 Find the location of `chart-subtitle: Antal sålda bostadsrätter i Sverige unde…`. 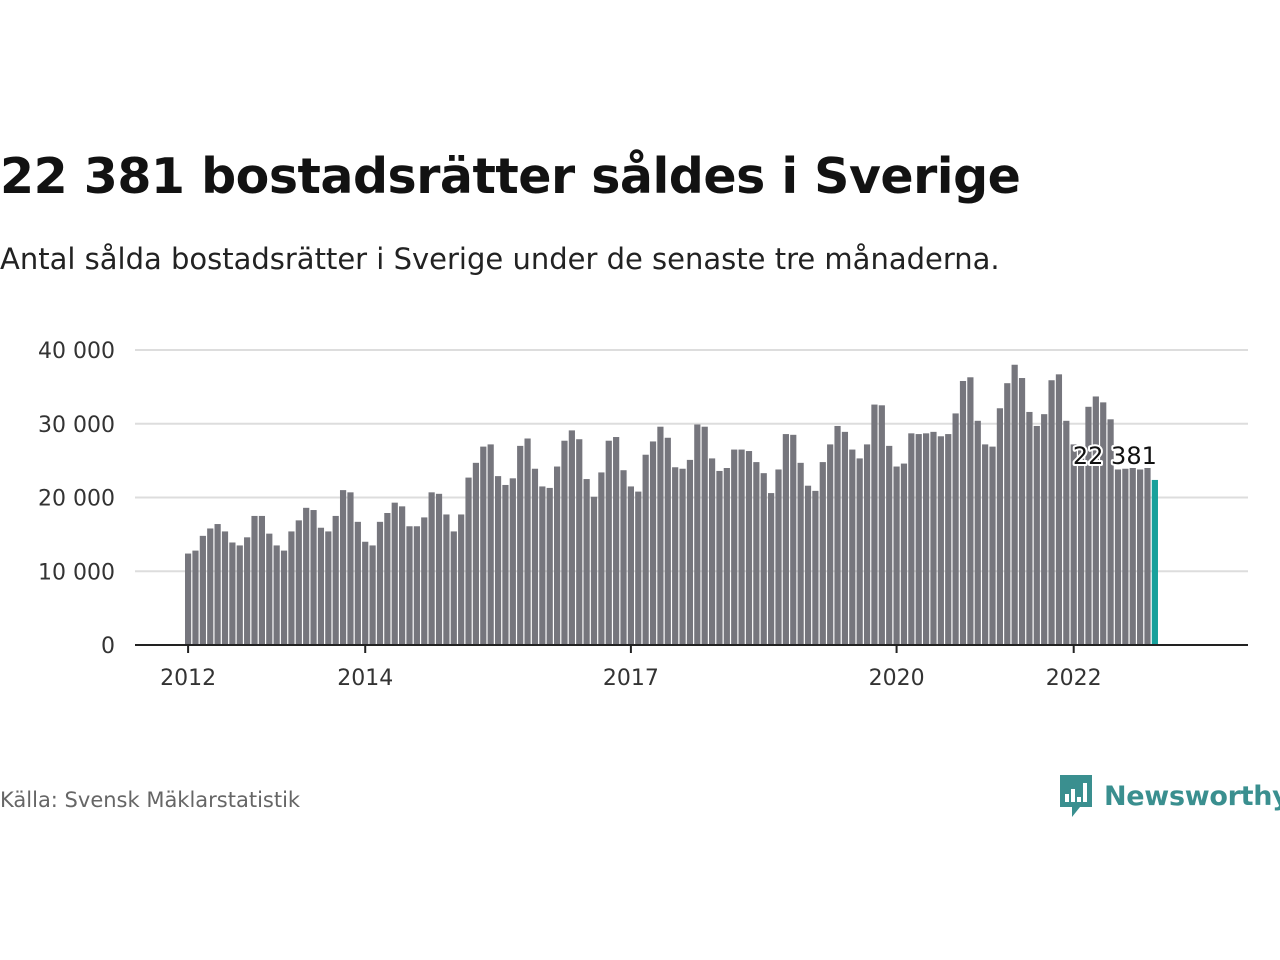

chart-subtitle: Antal sålda bostadsrätter i Sverige unde… is located at coordinates (500, 259).